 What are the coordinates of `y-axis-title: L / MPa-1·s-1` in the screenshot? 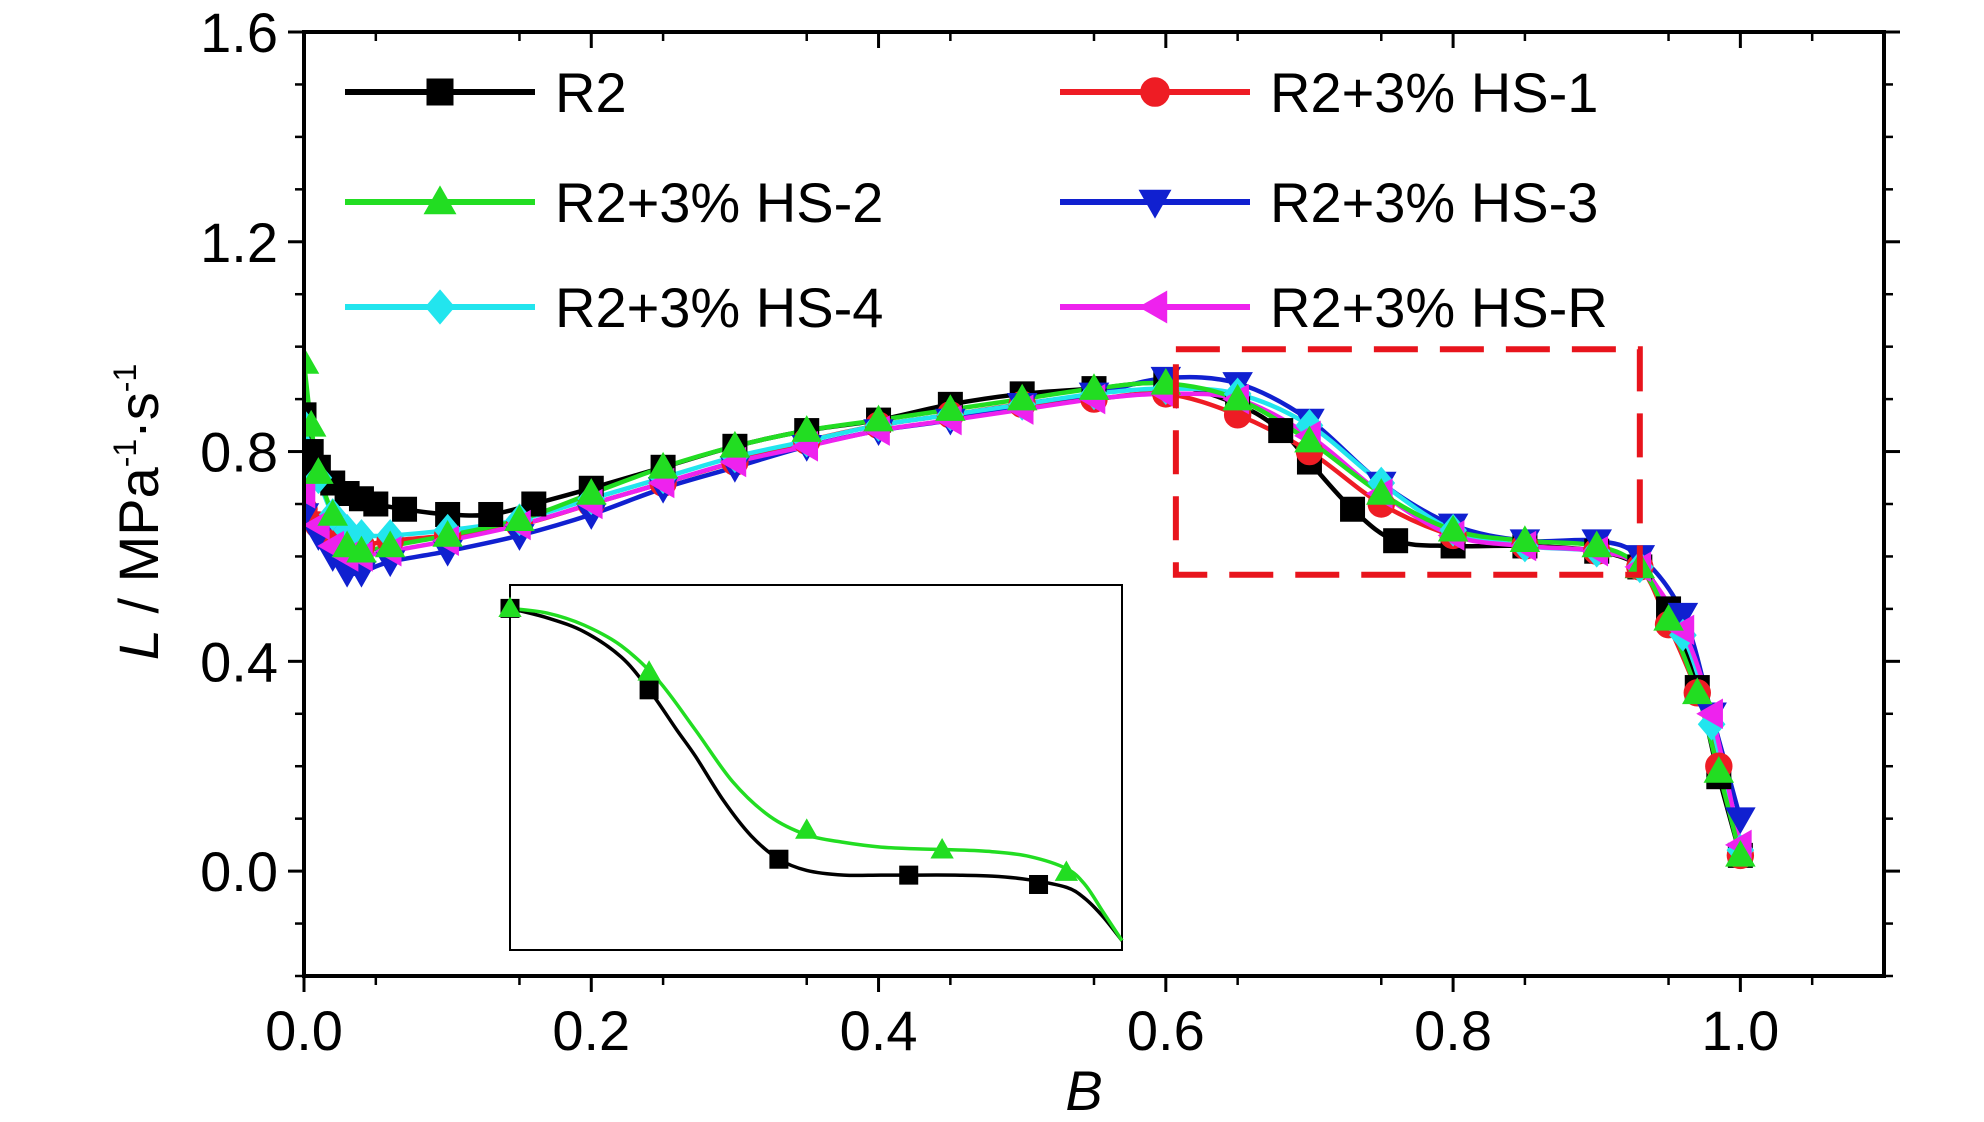 It's located at (138, 512).